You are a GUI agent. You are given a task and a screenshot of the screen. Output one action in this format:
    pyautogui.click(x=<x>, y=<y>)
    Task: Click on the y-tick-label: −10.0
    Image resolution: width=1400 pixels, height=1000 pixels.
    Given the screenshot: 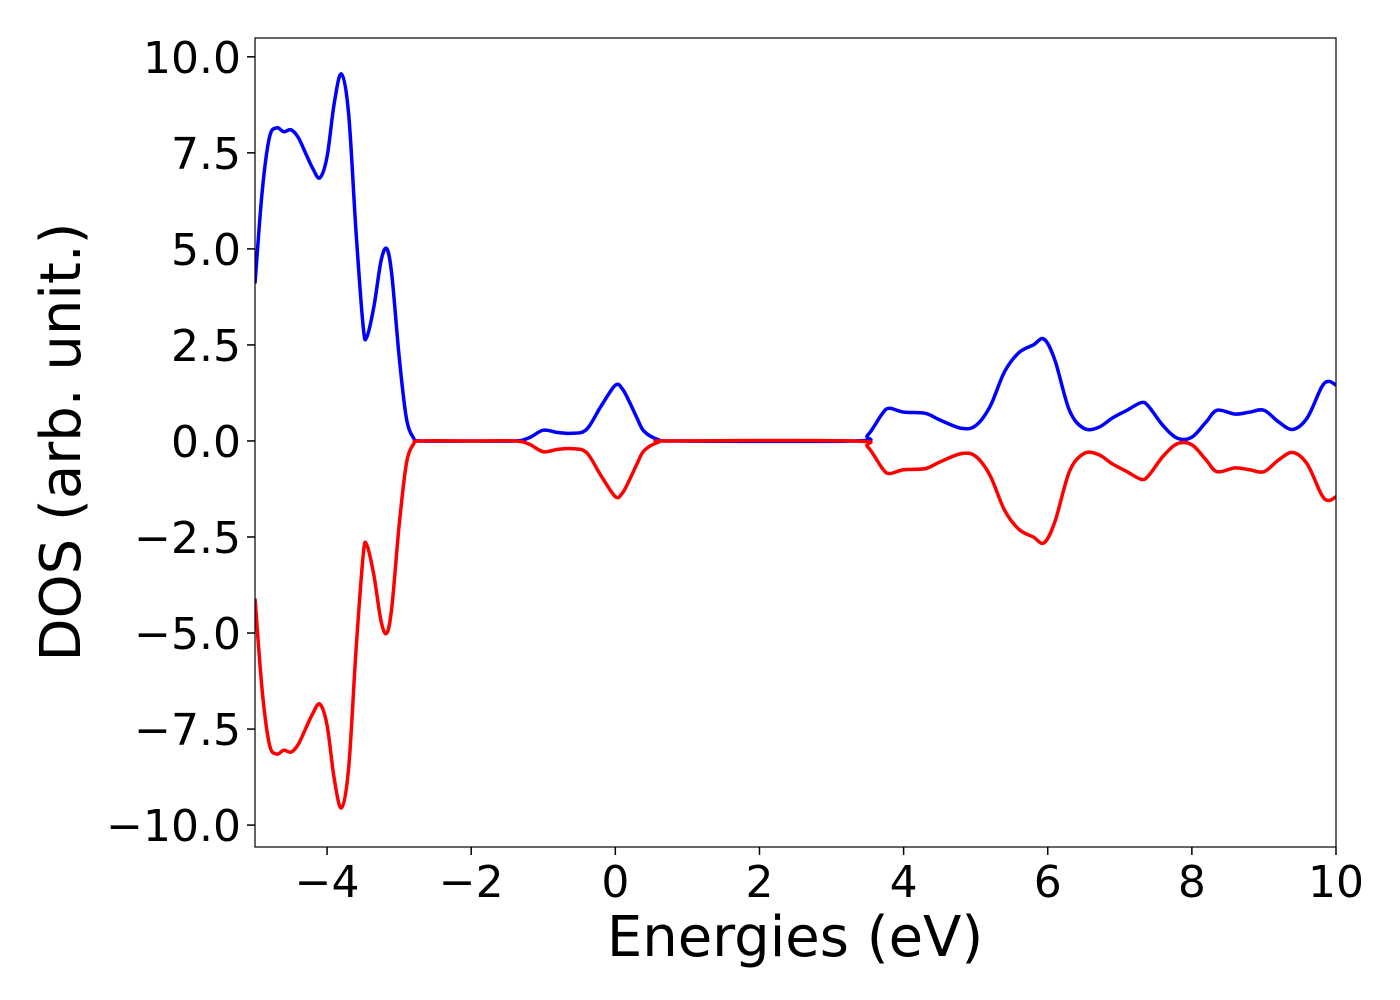 What is the action you would take?
    pyautogui.click(x=173, y=826)
    